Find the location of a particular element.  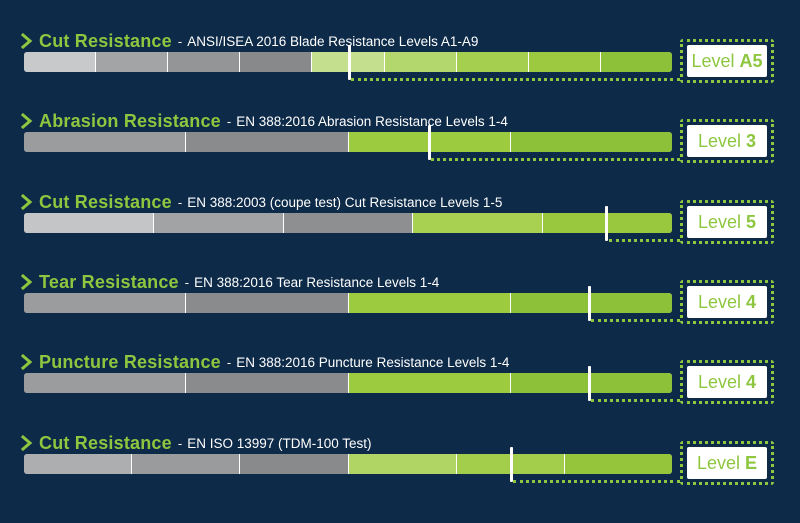

level-badge: Level 3 is located at coordinates (727, 141).